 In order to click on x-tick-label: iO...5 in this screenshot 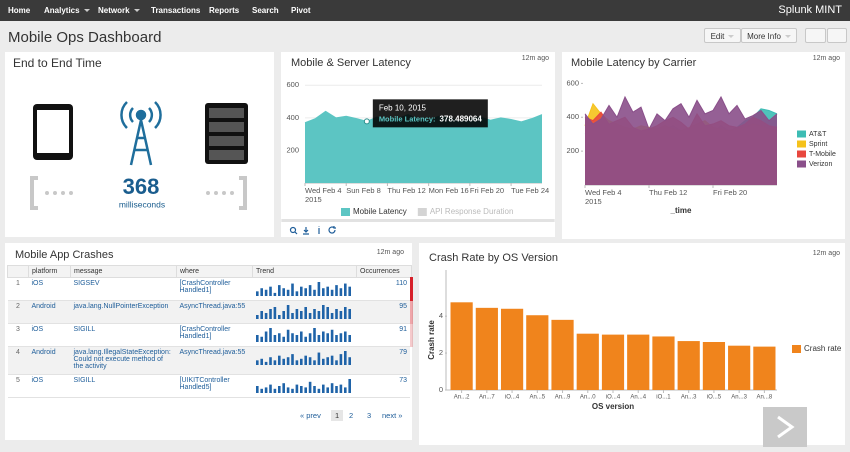, I will do `click(714, 398)`.